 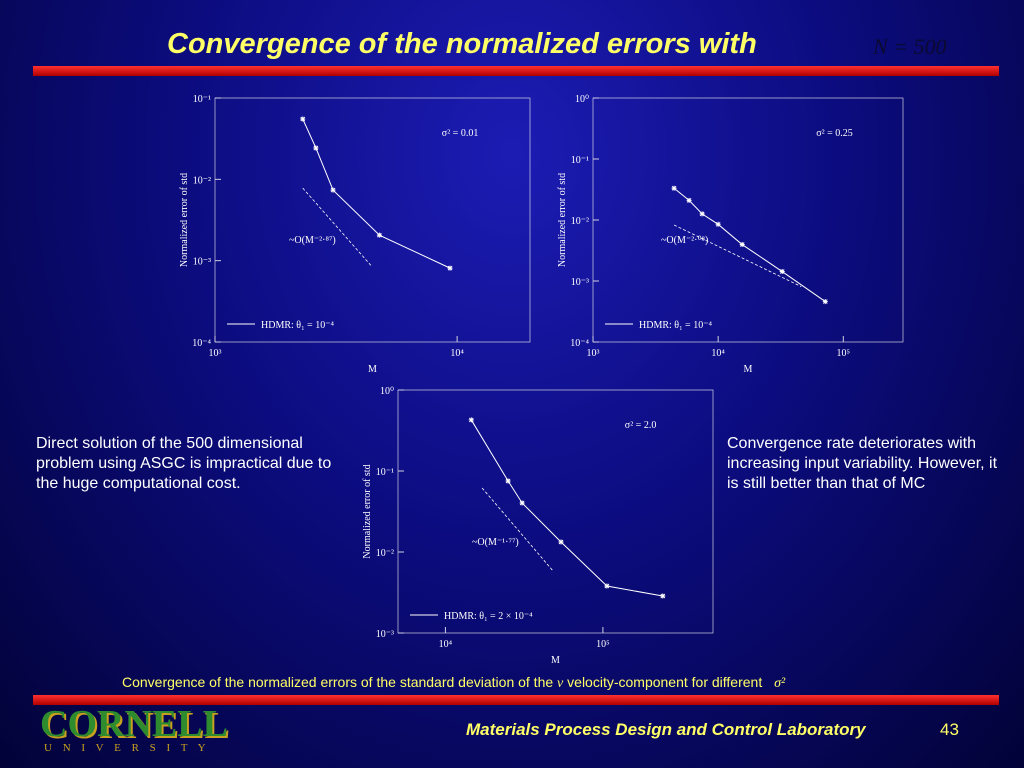 I want to click on annotation: σ² = 0.01, so click(x=460, y=133).